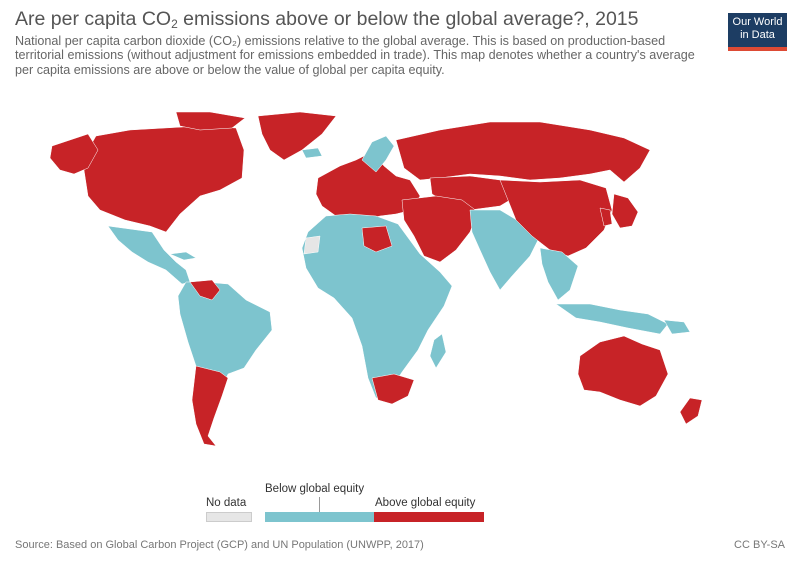 The height and width of the screenshot is (565, 800). Describe the element at coordinates (319, 517) in the screenshot. I see `legend-below-swatch` at that location.